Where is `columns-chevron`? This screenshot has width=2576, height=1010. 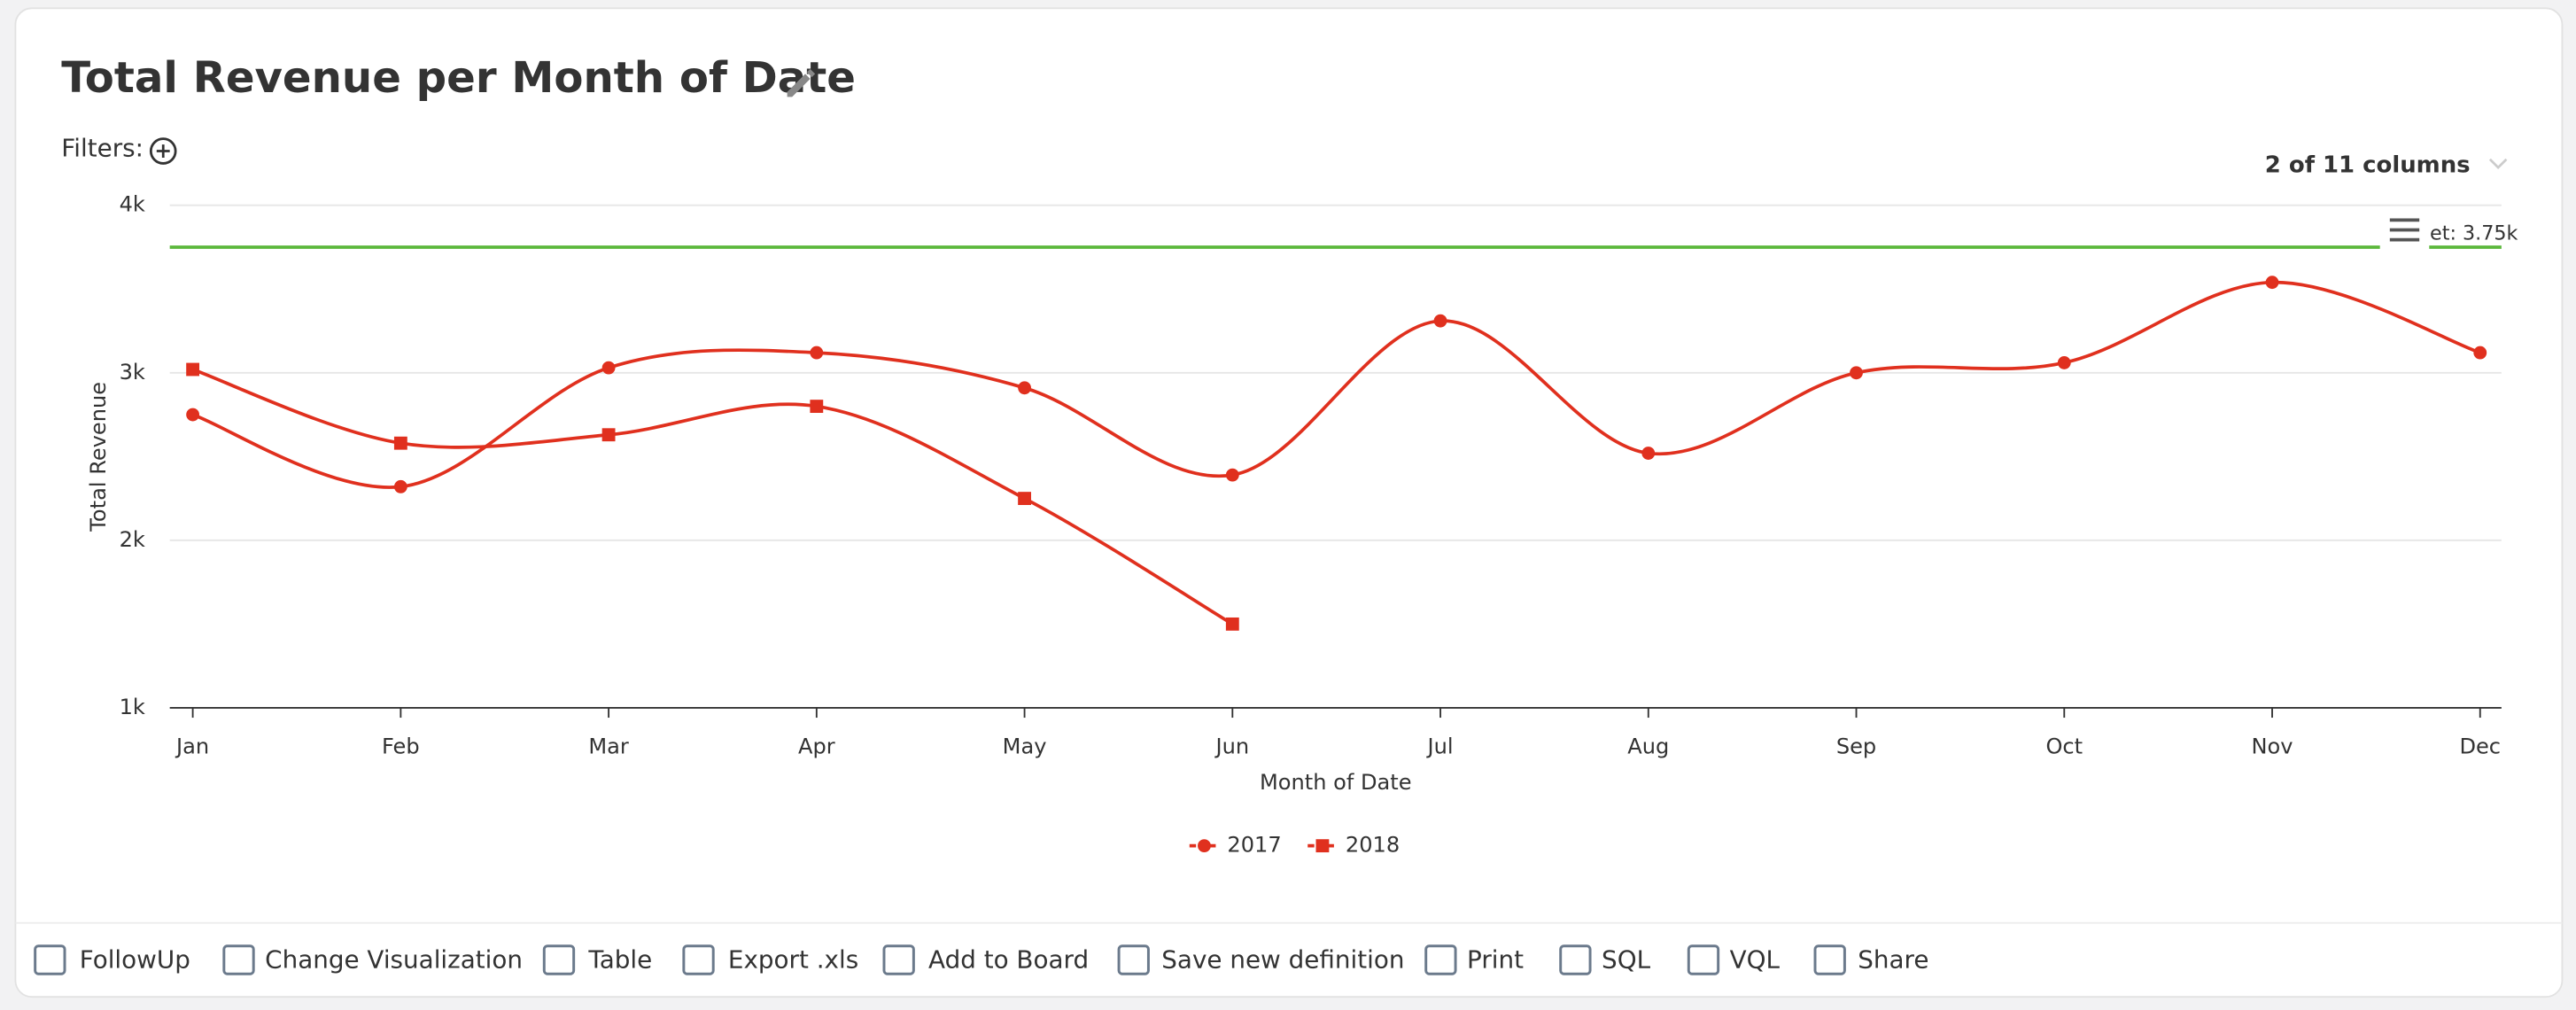
columns-chevron is located at coordinates (2498, 164).